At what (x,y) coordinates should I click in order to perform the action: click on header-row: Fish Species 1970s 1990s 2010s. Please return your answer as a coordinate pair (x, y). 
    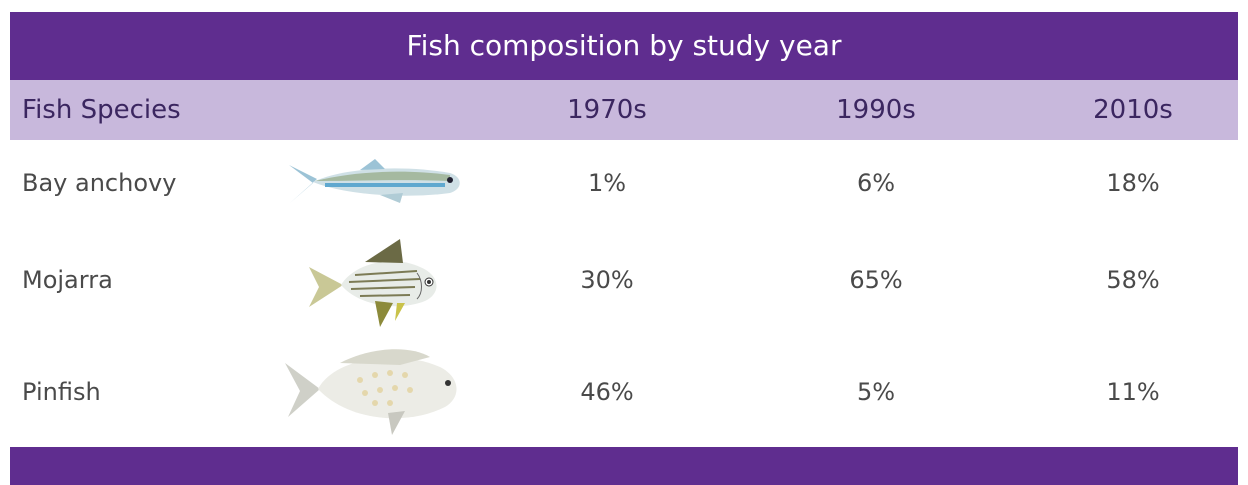
    Looking at the image, I should click on (624, 110).